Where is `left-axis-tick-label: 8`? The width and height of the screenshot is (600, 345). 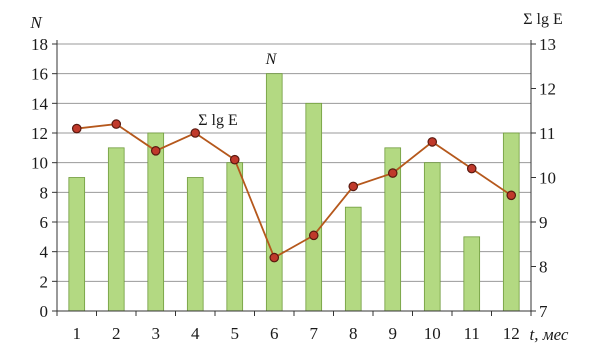
left-axis-tick-label: 8 is located at coordinates (44, 192).